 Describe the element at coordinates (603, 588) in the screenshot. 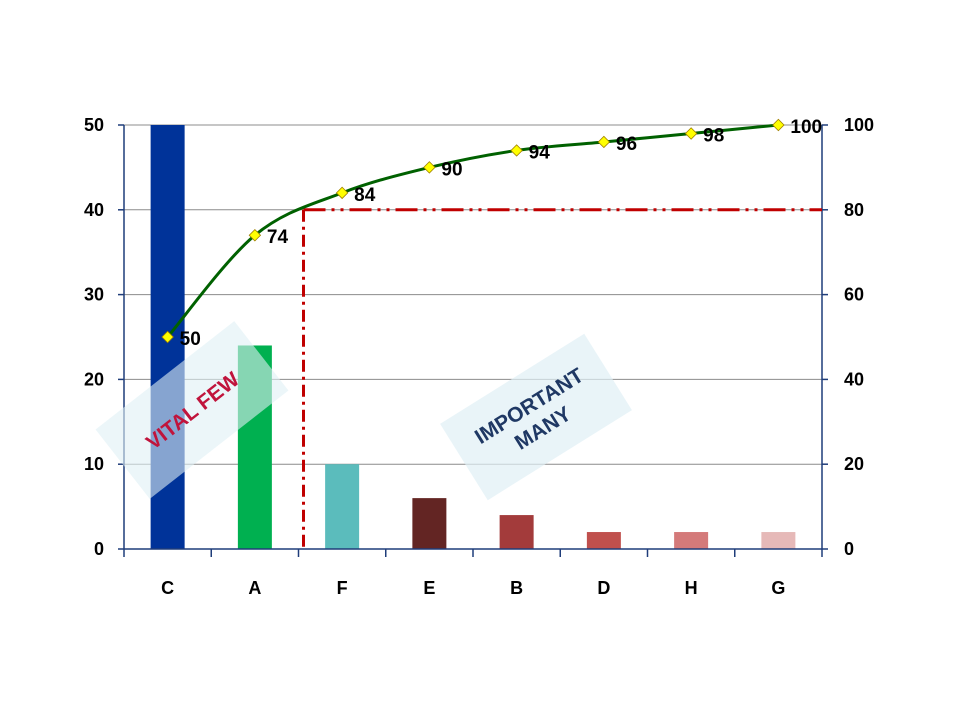

I see `category-label: D` at that location.